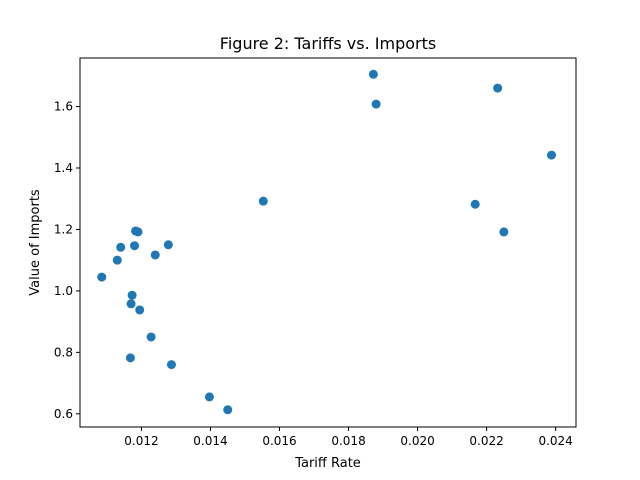  Describe the element at coordinates (63, 229) in the screenshot. I see `y-tick-label: 1.2` at that location.